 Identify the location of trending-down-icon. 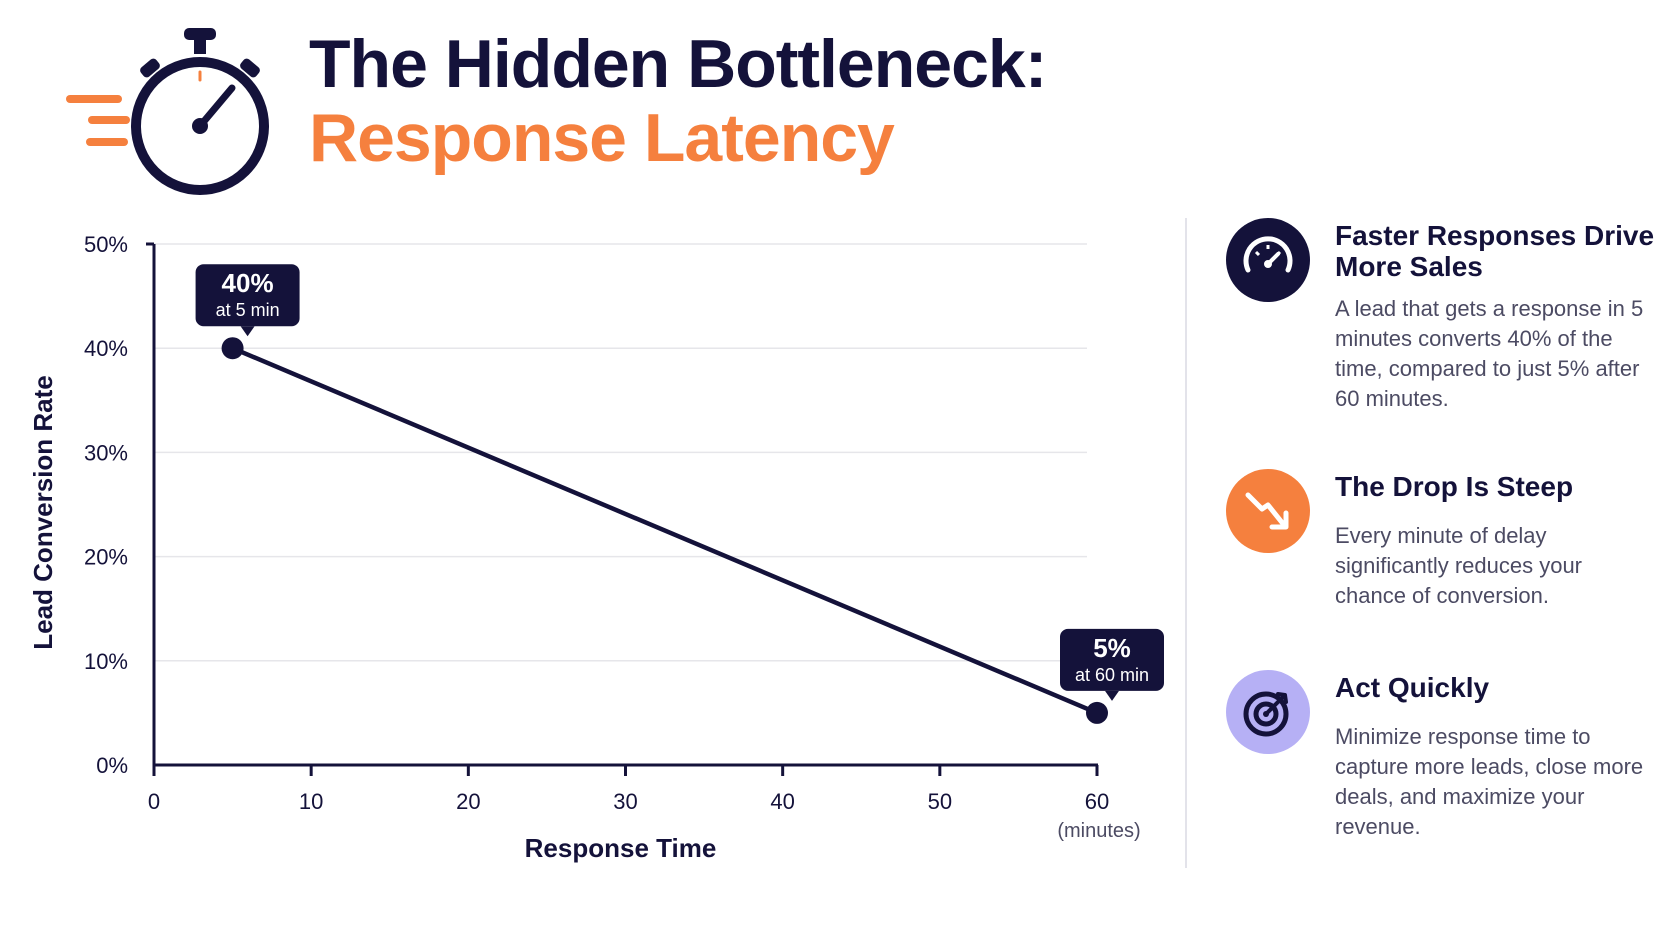
(1268, 511).